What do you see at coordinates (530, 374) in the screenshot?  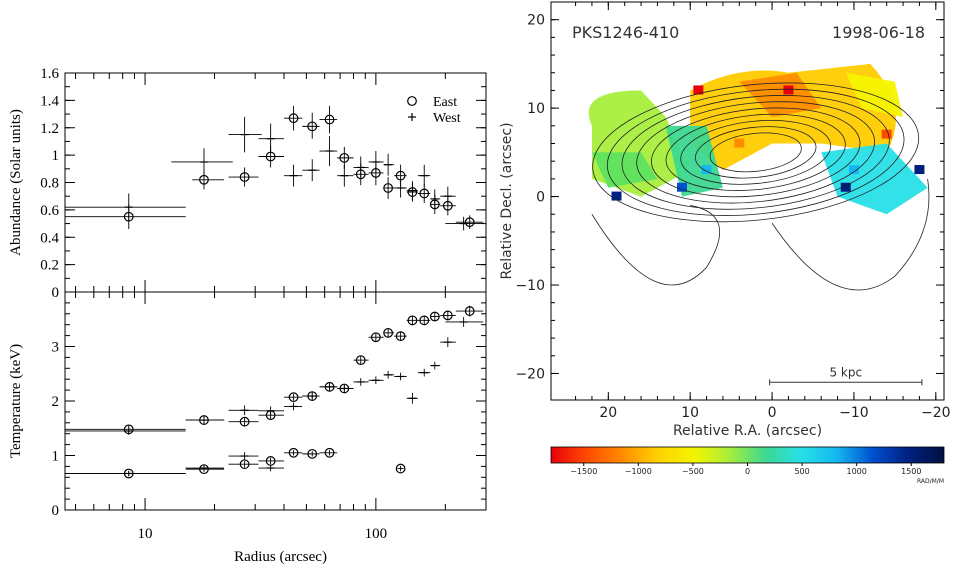 I see `y-tick-label: −20` at bounding box center [530, 374].